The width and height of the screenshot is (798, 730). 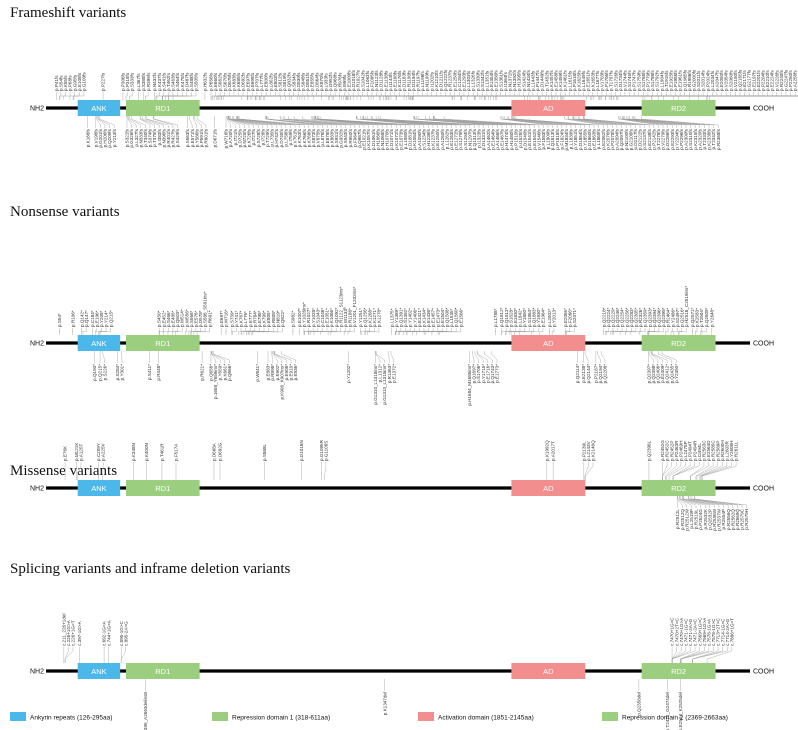 What do you see at coordinates (705, 460) in the screenshot?
I see `variant-marker: p.R2585C` at bounding box center [705, 460].